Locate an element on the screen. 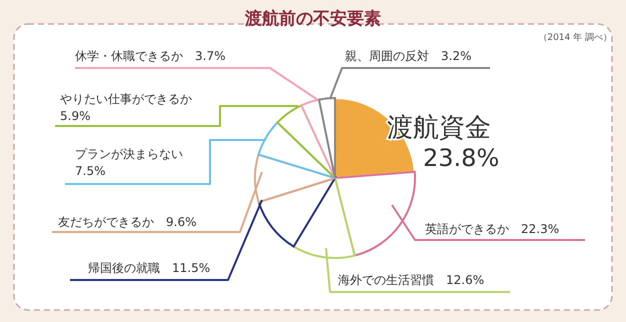  chart-title: 渡航前の不安要素 is located at coordinates (312, 19).